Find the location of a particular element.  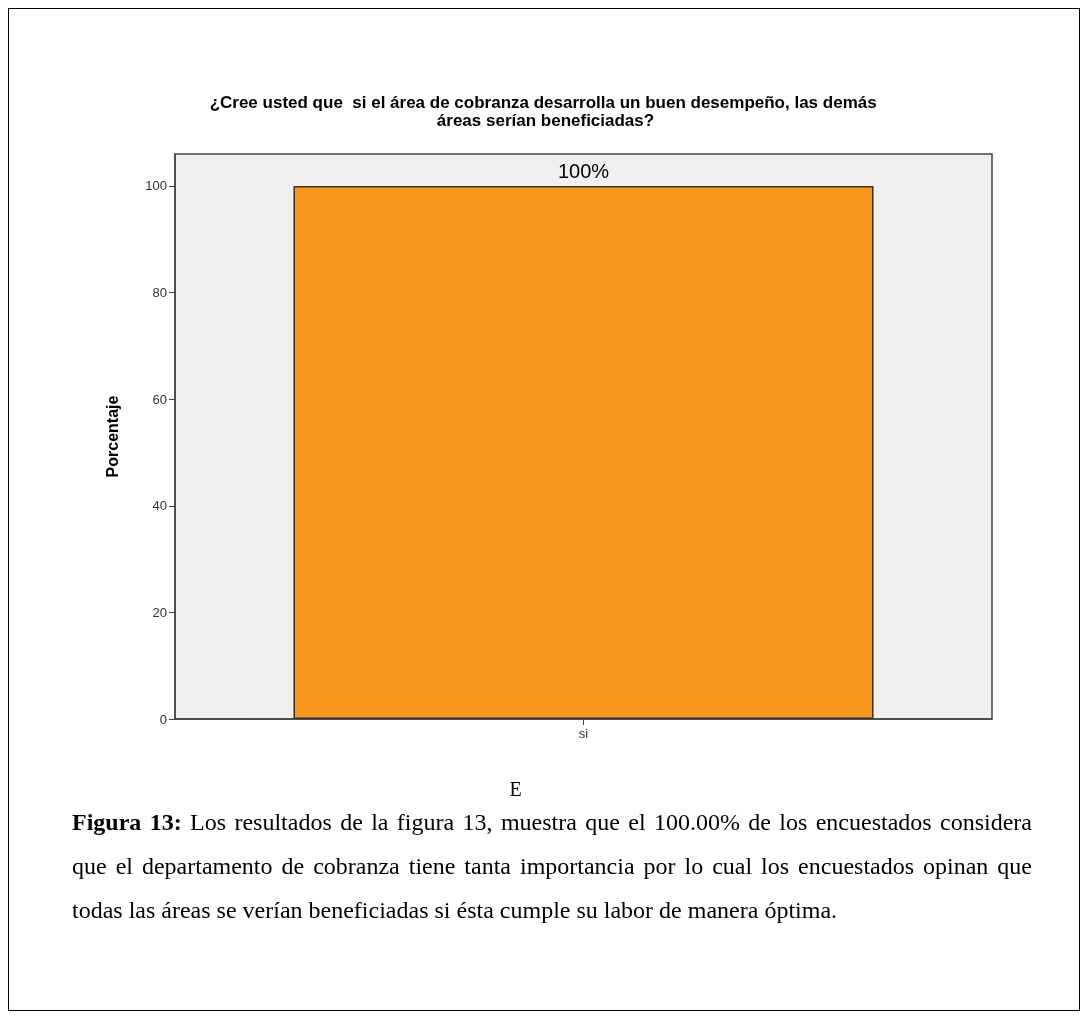

y-tick-label: 20 is located at coordinates (159, 612).